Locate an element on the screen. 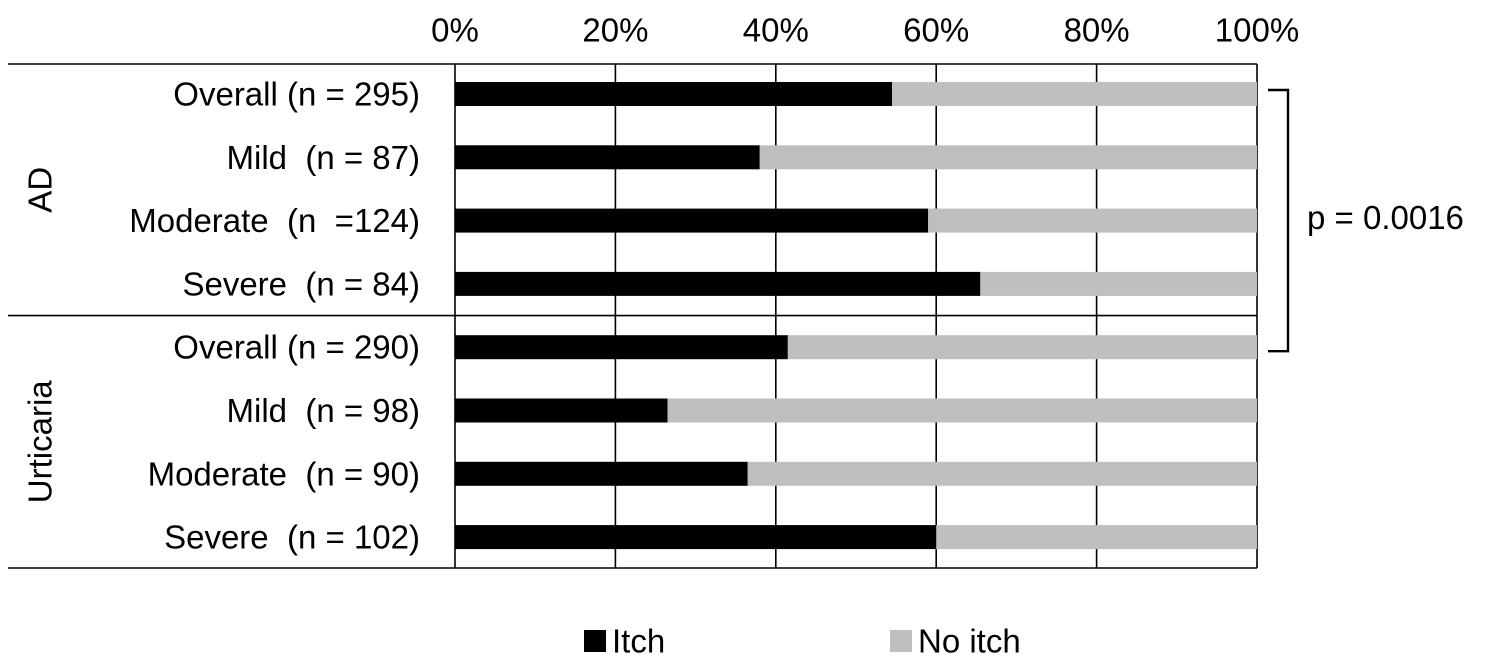 This screenshot has height=666, width=1498. group-label: AD is located at coordinates (40, 190).